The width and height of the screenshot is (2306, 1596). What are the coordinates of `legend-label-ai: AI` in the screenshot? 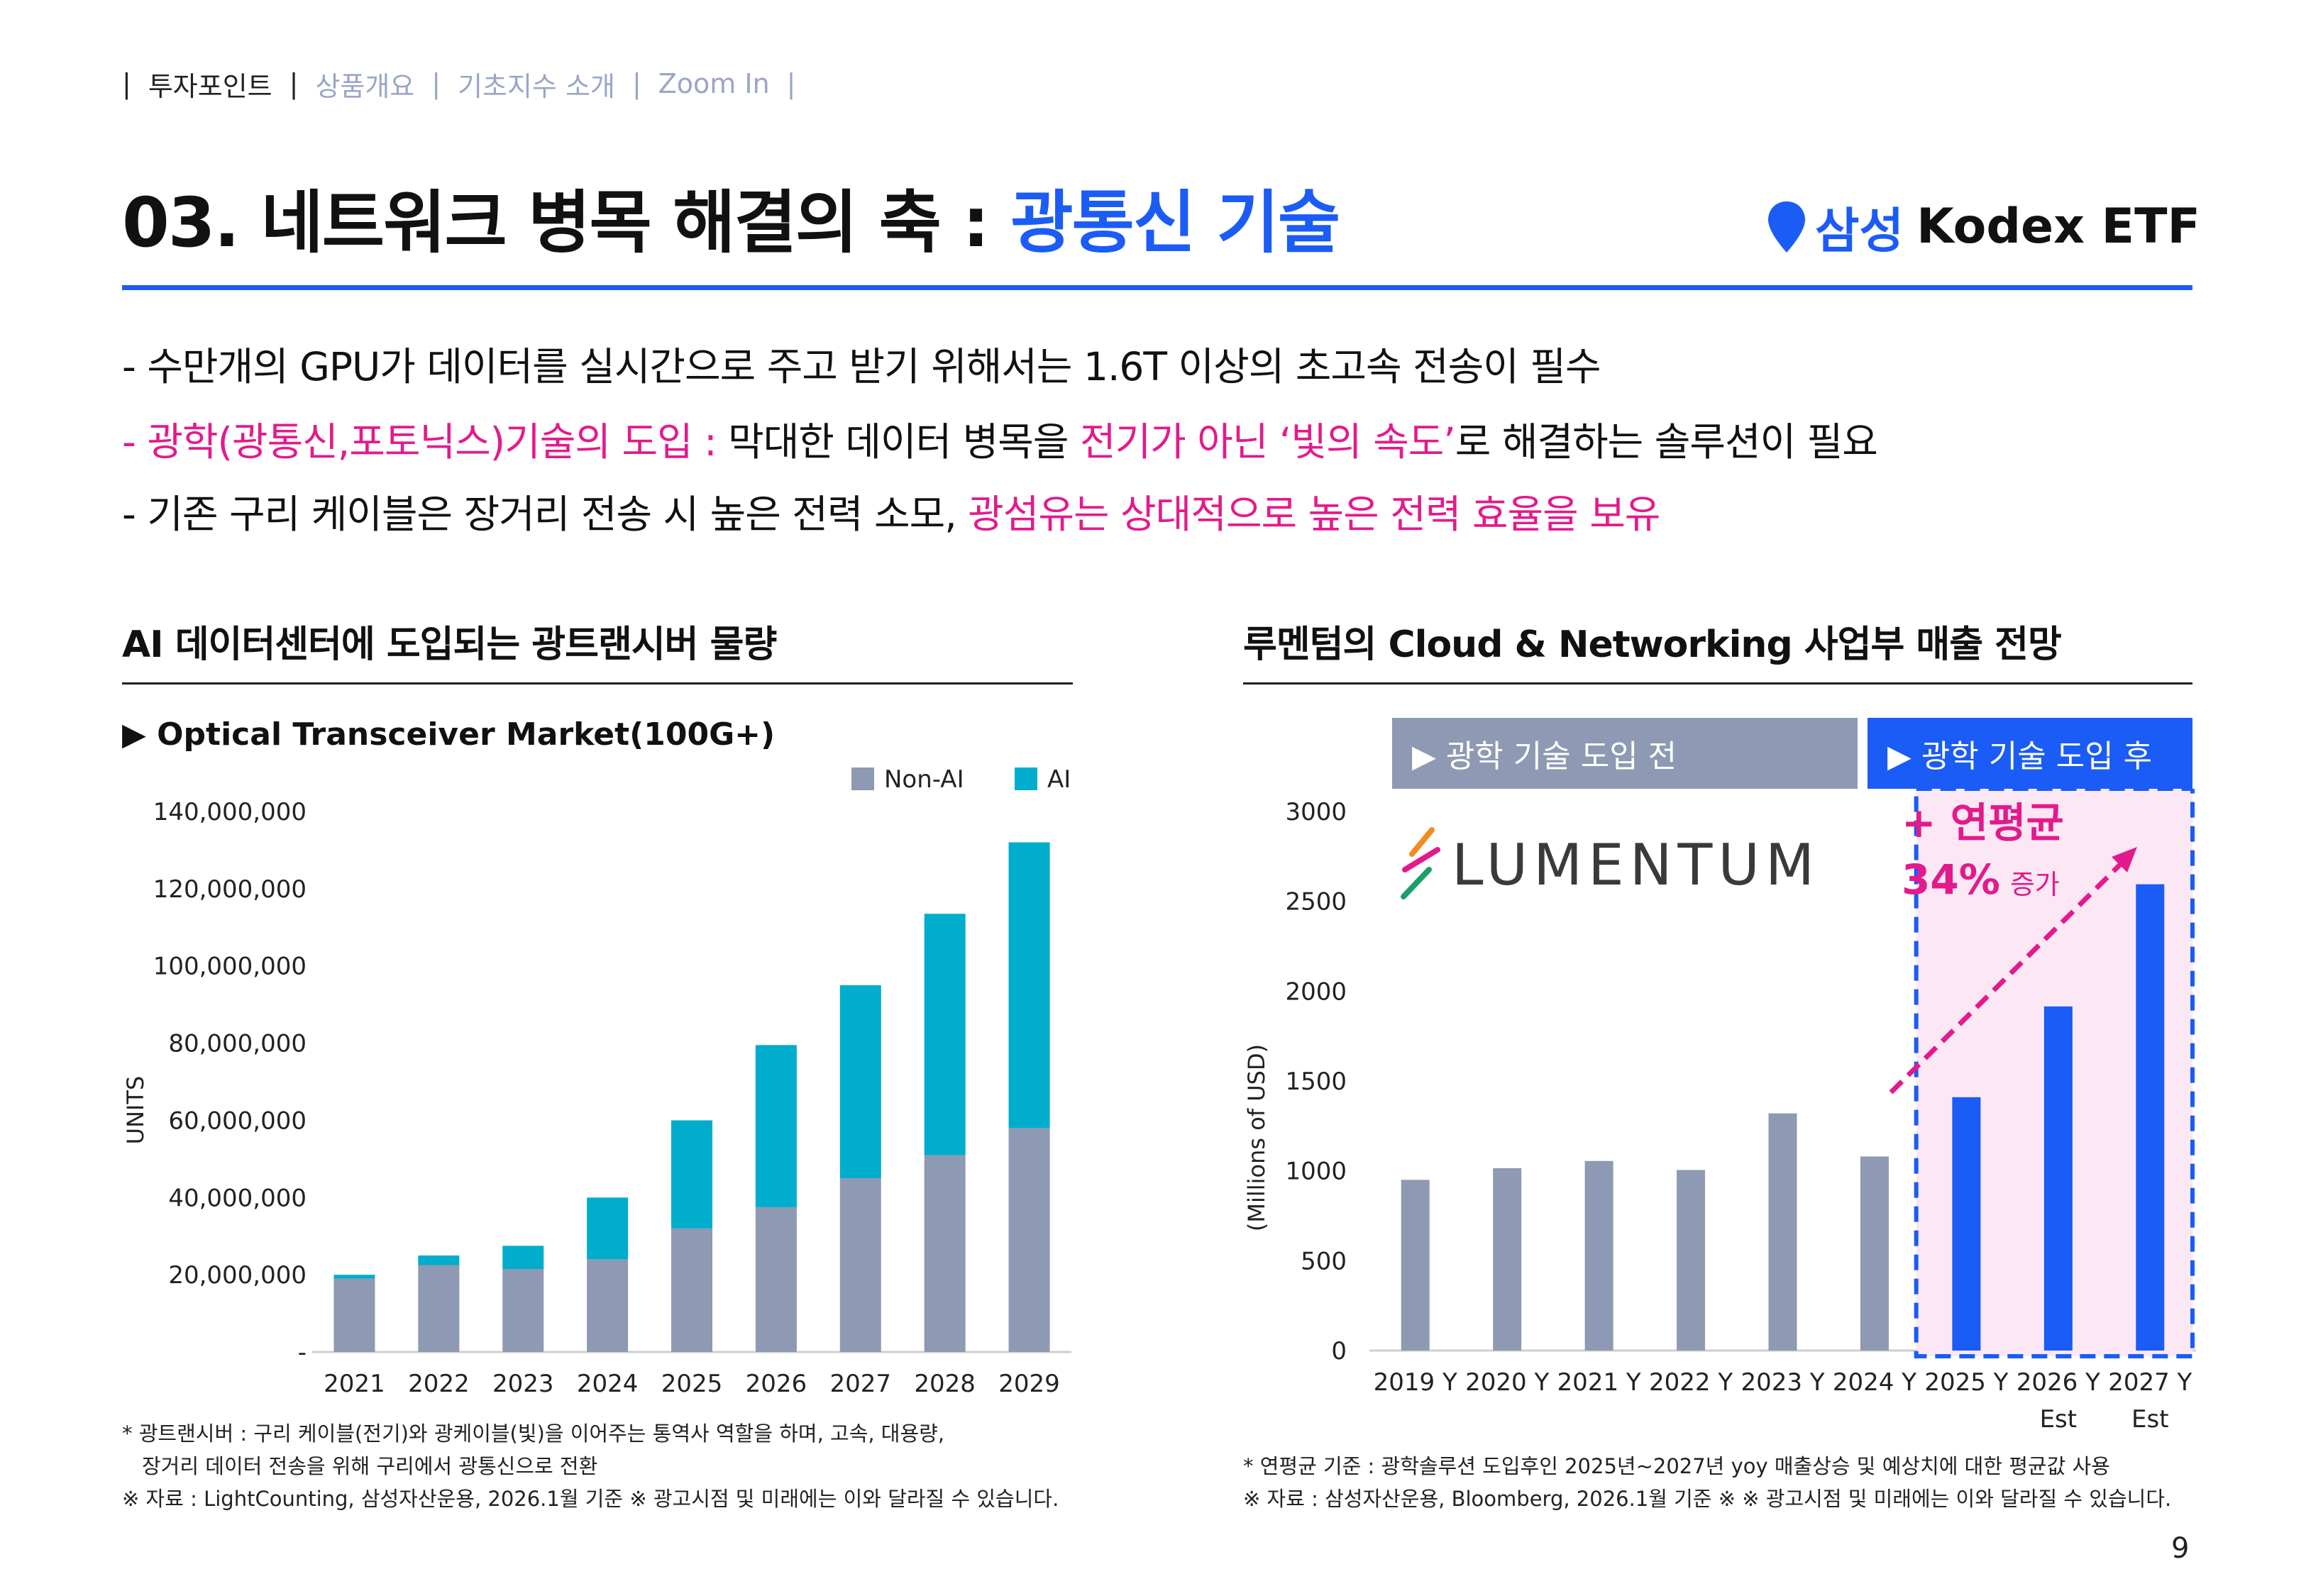 It's located at (1059, 780).